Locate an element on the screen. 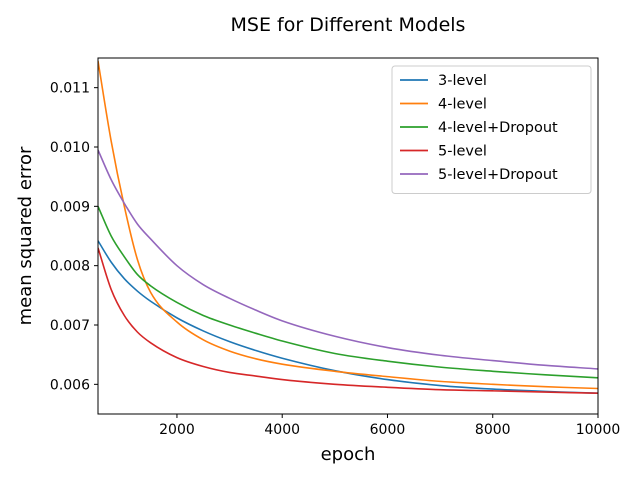  legend-label: 5-level is located at coordinates (462, 152).